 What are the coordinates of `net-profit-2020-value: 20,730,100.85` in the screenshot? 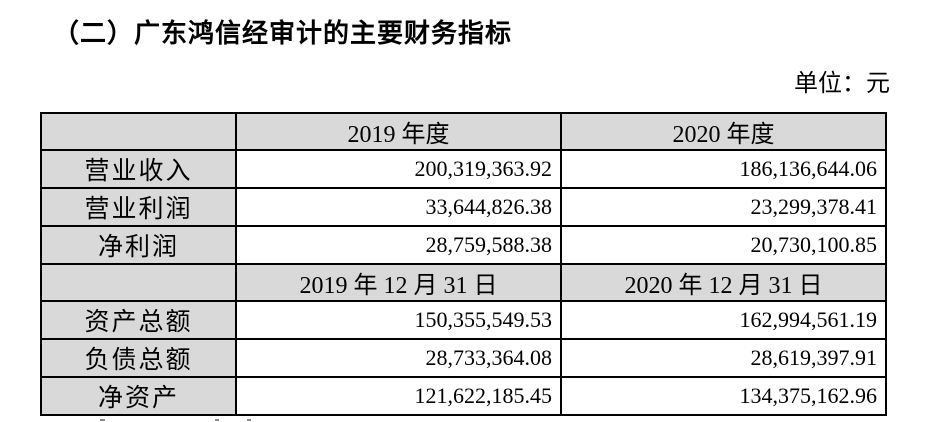 It's located at (723, 245).